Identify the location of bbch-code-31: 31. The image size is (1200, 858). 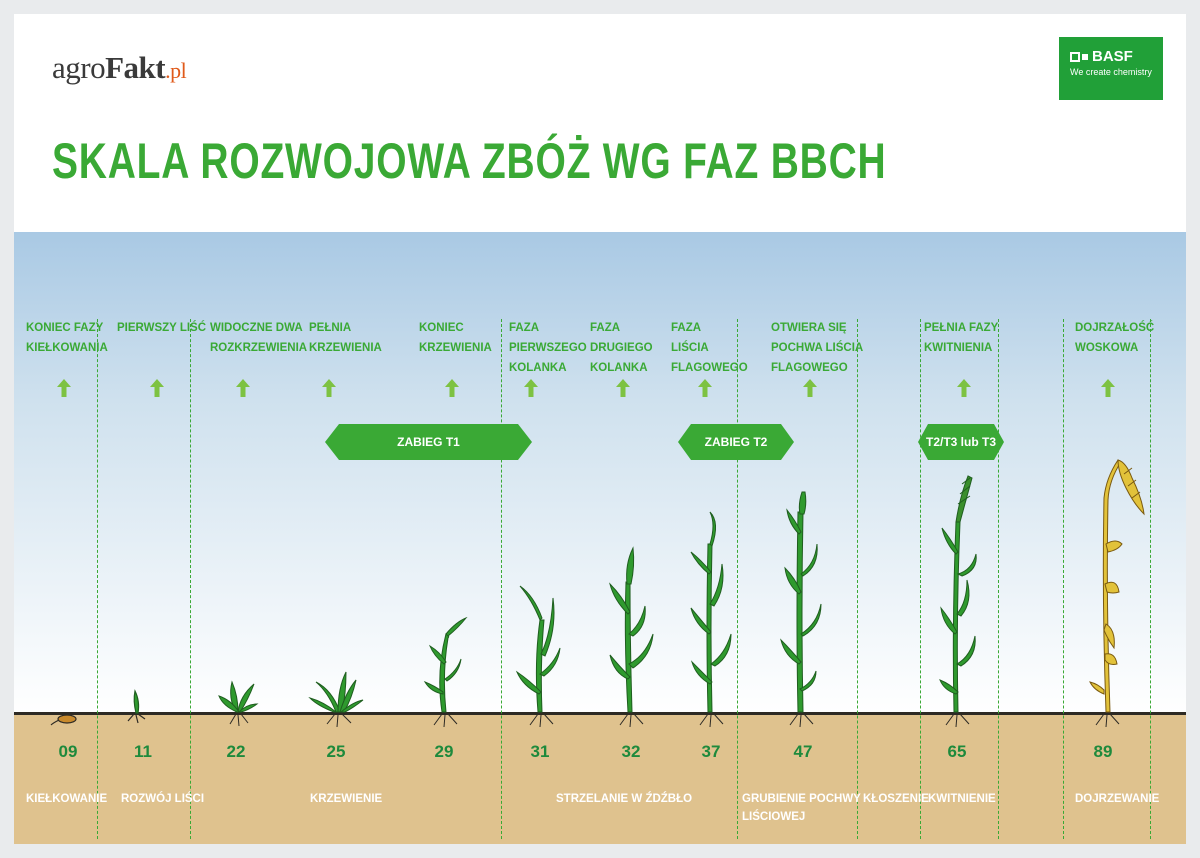
(540, 751).